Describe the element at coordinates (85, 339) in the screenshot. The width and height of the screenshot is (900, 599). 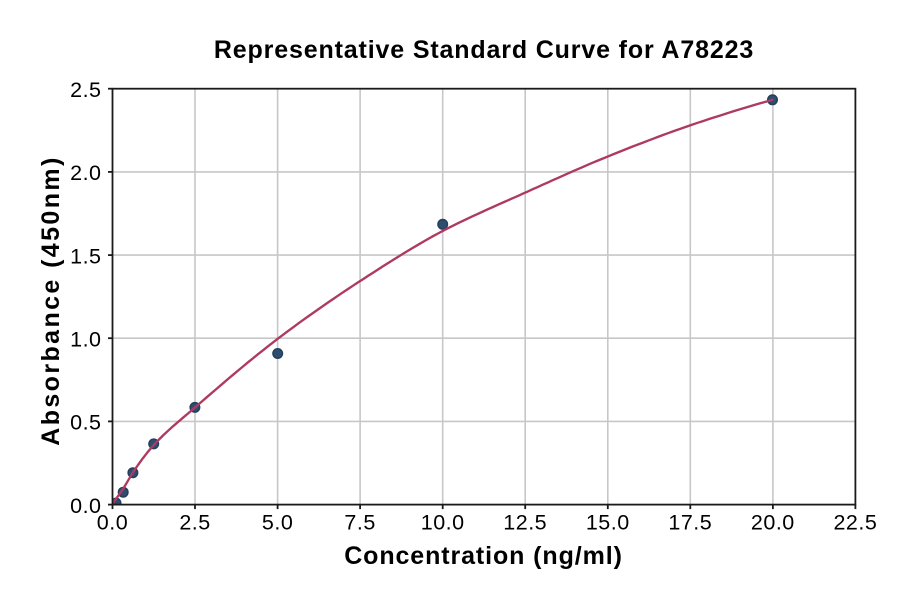
I see `svg-text: 1.0` at that location.